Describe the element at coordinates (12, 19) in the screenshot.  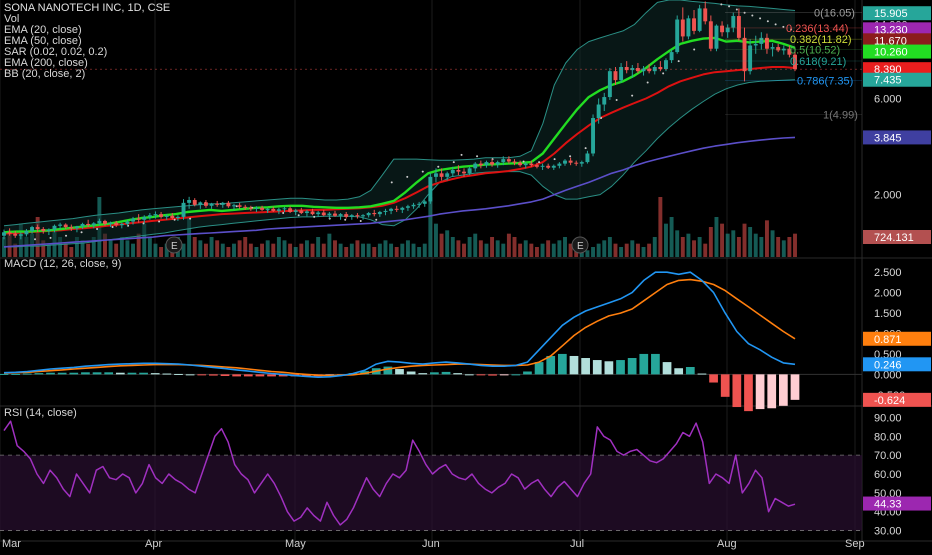
I see `legend-vol: Vol` at that location.